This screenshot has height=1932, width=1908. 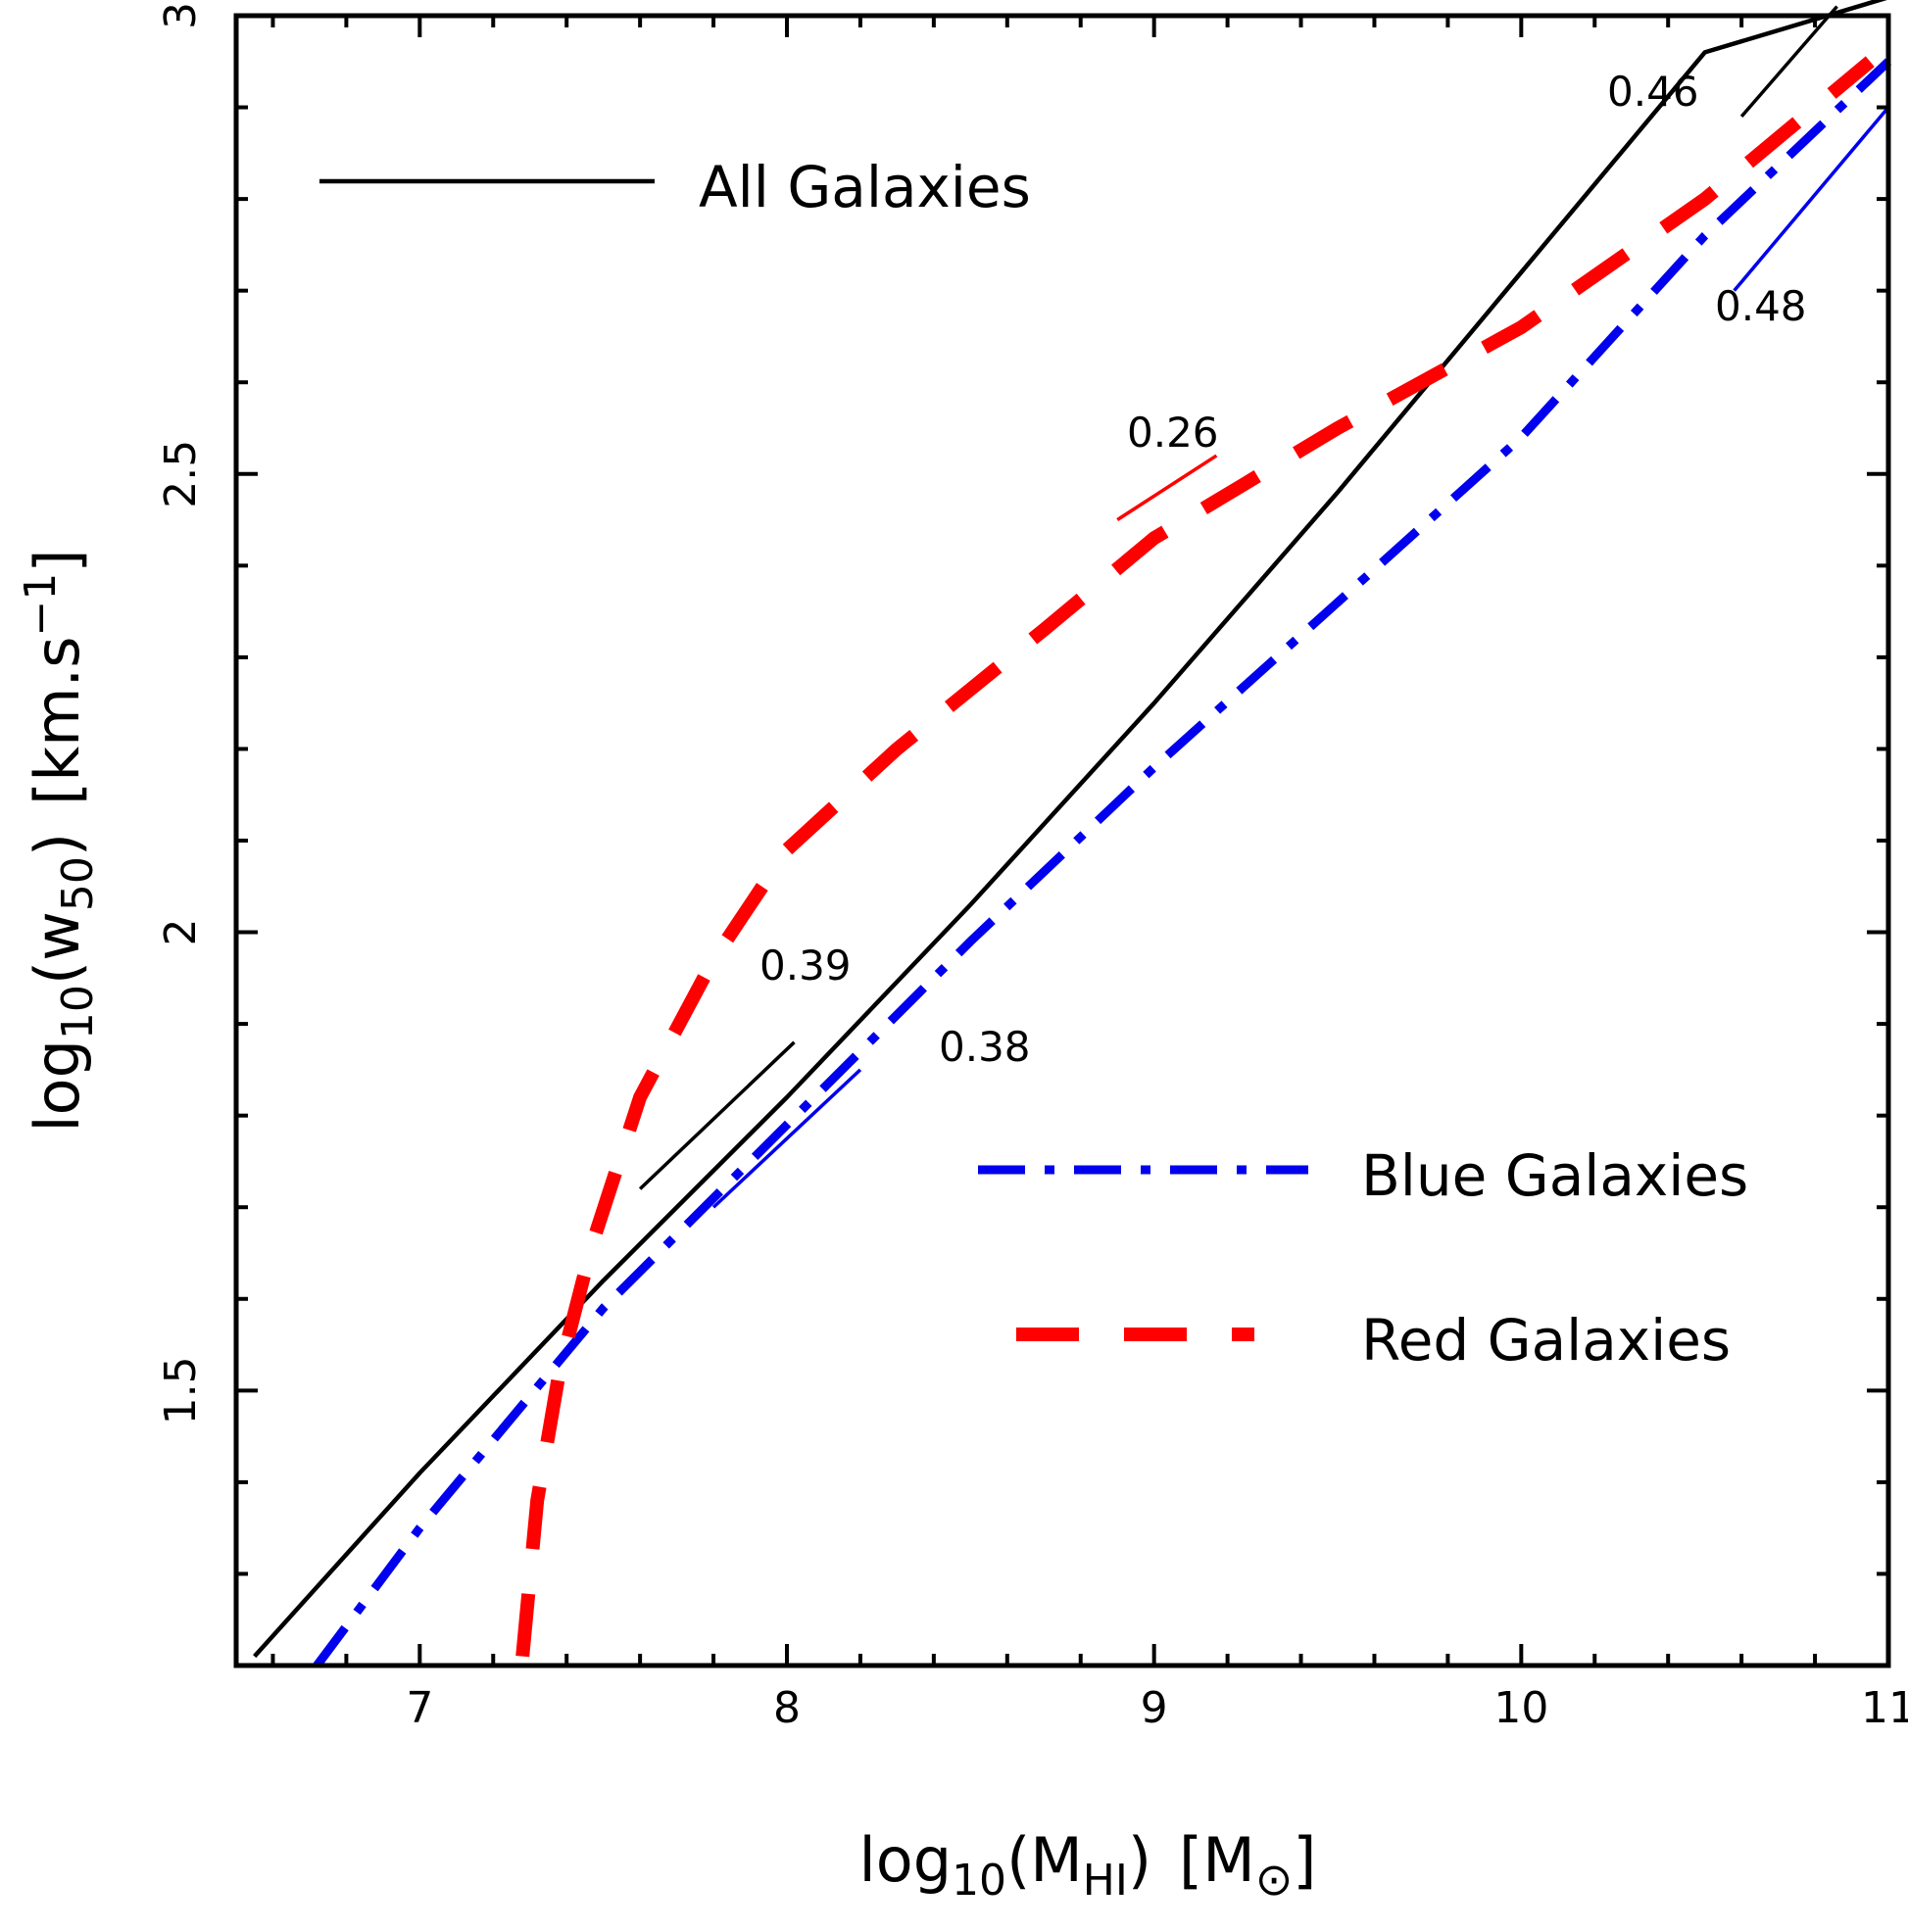 What do you see at coordinates (1044, 1860) in the screenshot?
I see `x-axis-title-open: (M` at bounding box center [1044, 1860].